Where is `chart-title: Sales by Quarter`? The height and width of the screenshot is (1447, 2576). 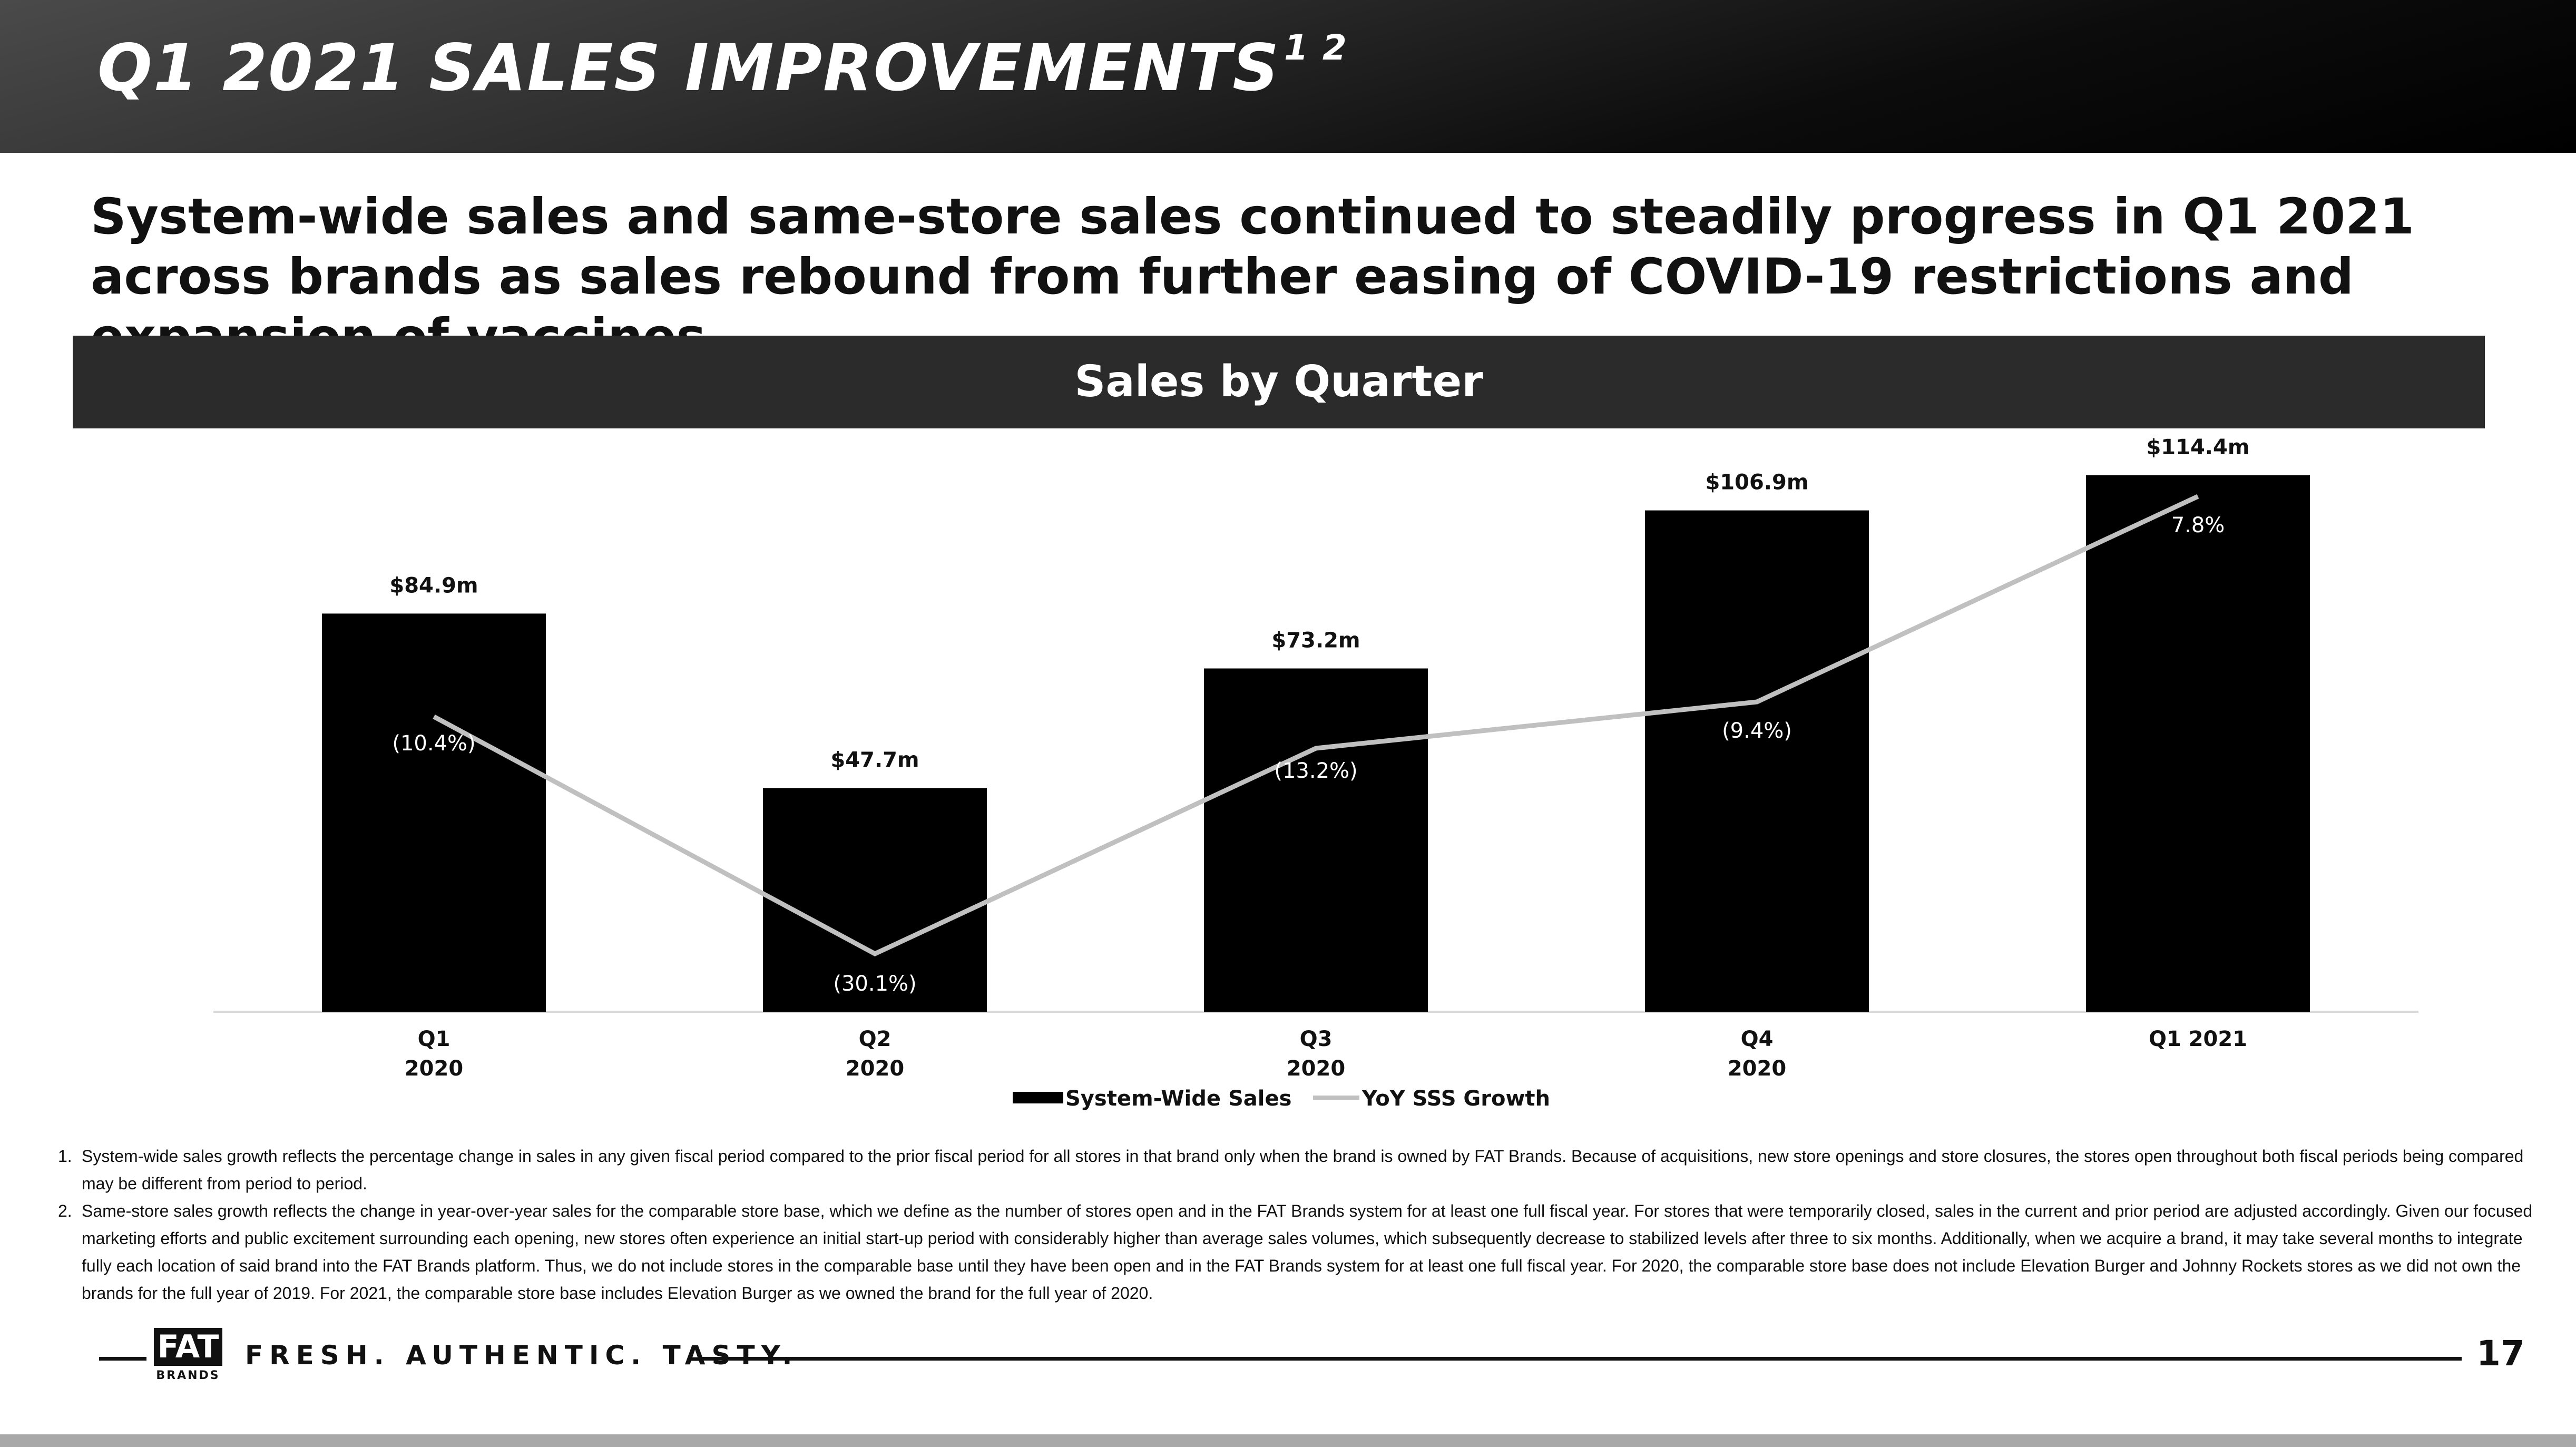 chart-title: Sales by Quarter is located at coordinates (1278, 382).